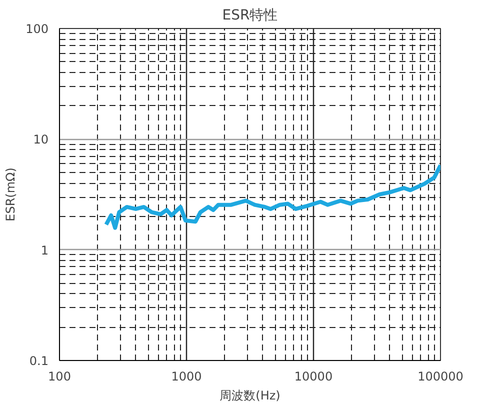  Describe the element at coordinates (11, 195) in the screenshot. I see `y-axis-title: ESR(mΩ)` at that location.